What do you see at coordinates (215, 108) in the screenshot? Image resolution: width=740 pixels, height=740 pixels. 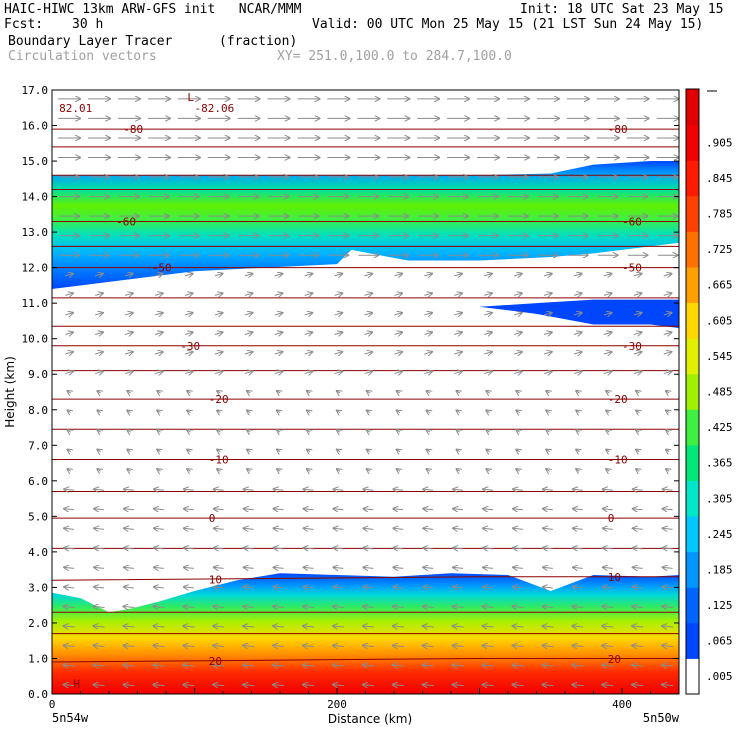 I see `extremum-label: -82.06` at bounding box center [215, 108].